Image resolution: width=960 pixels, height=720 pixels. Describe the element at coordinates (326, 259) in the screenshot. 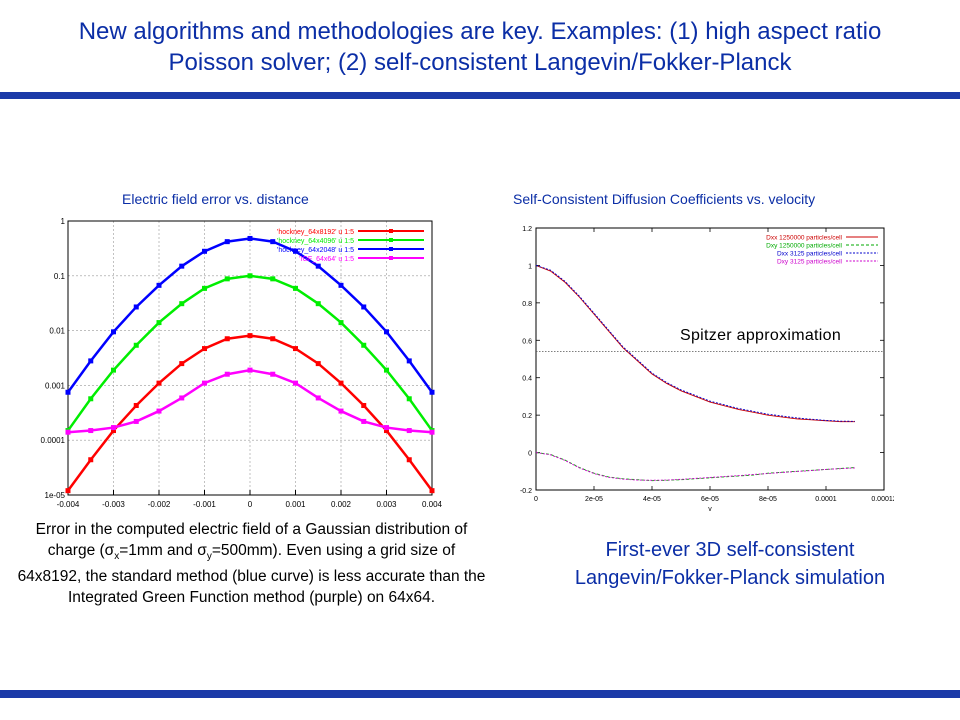

I see `left-legend-label: 'IGF_64x64' u 1:5` at that location.